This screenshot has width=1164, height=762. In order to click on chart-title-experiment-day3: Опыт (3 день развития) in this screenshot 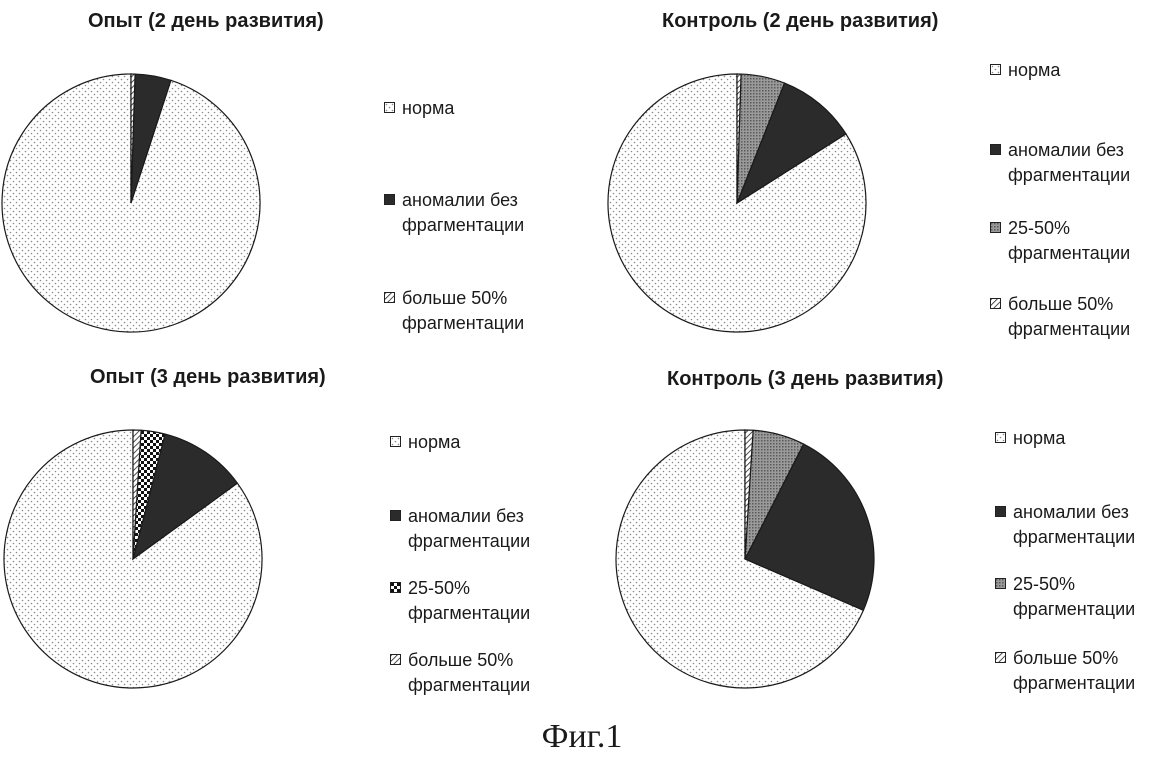, I will do `click(208, 377)`.